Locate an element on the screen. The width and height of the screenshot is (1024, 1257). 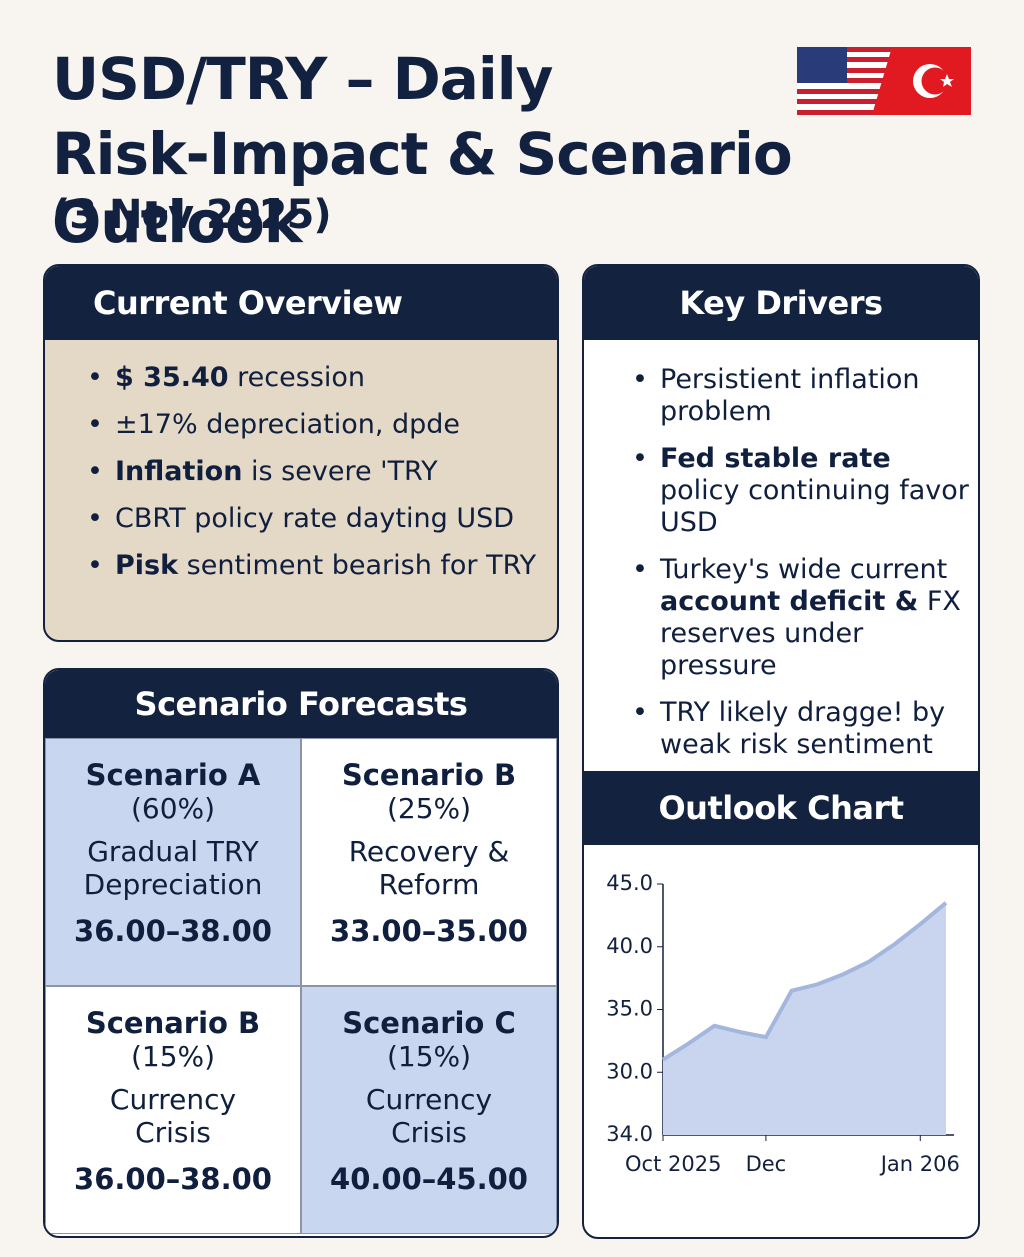
y-tick-label: 30.0 is located at coordinates (629, 1071).